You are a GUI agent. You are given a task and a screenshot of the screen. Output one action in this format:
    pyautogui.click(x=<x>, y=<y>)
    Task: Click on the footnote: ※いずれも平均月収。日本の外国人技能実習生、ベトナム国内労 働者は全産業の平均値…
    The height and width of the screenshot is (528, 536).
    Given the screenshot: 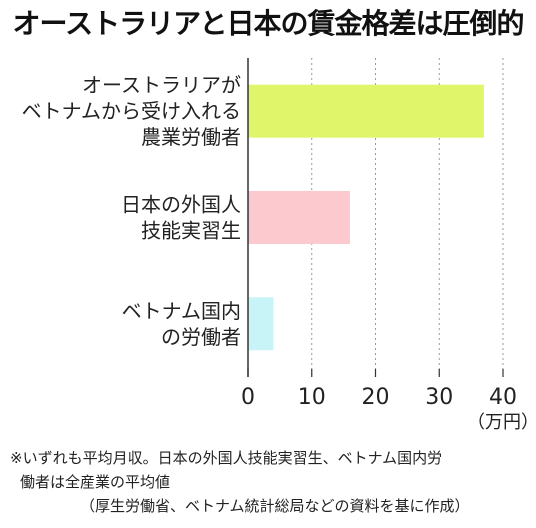 What is the action you would take?
    pyautogui.click(x=270, y=482)
    